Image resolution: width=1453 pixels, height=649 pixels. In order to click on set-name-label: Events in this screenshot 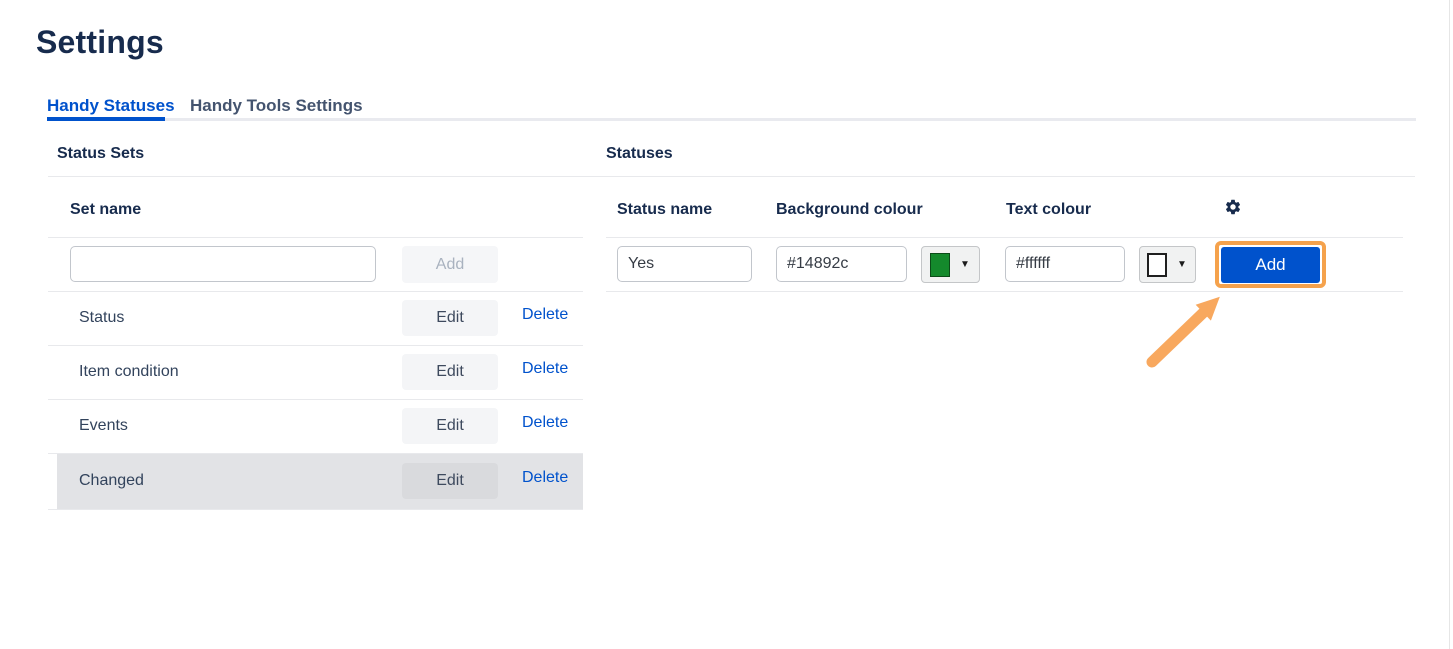, I will do `click(103, 425)`.